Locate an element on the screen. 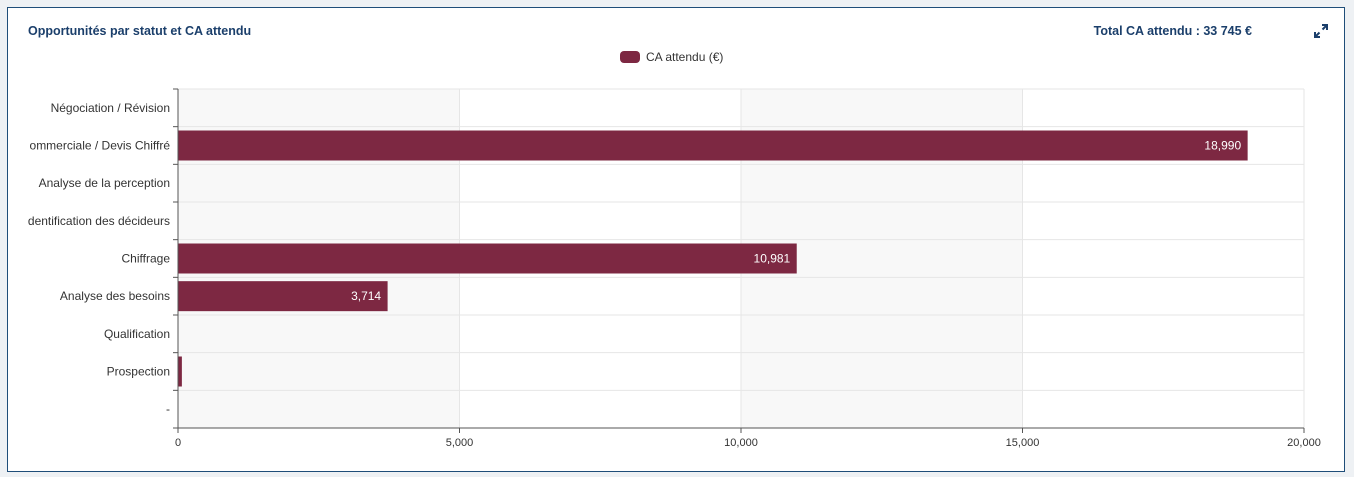 The image size is (1354, 477). data-label: 3,714 is located at coordinates (366, 296).